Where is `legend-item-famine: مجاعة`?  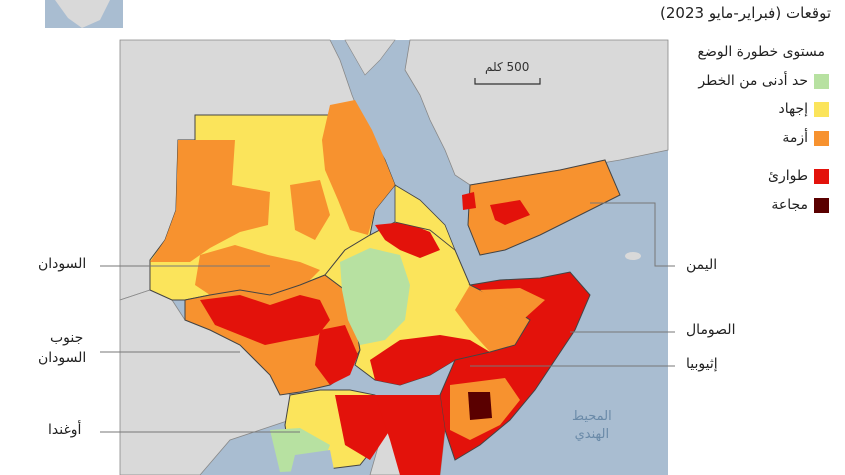 legend-item-famine: مجاعة is located at coordinates (800, 205).